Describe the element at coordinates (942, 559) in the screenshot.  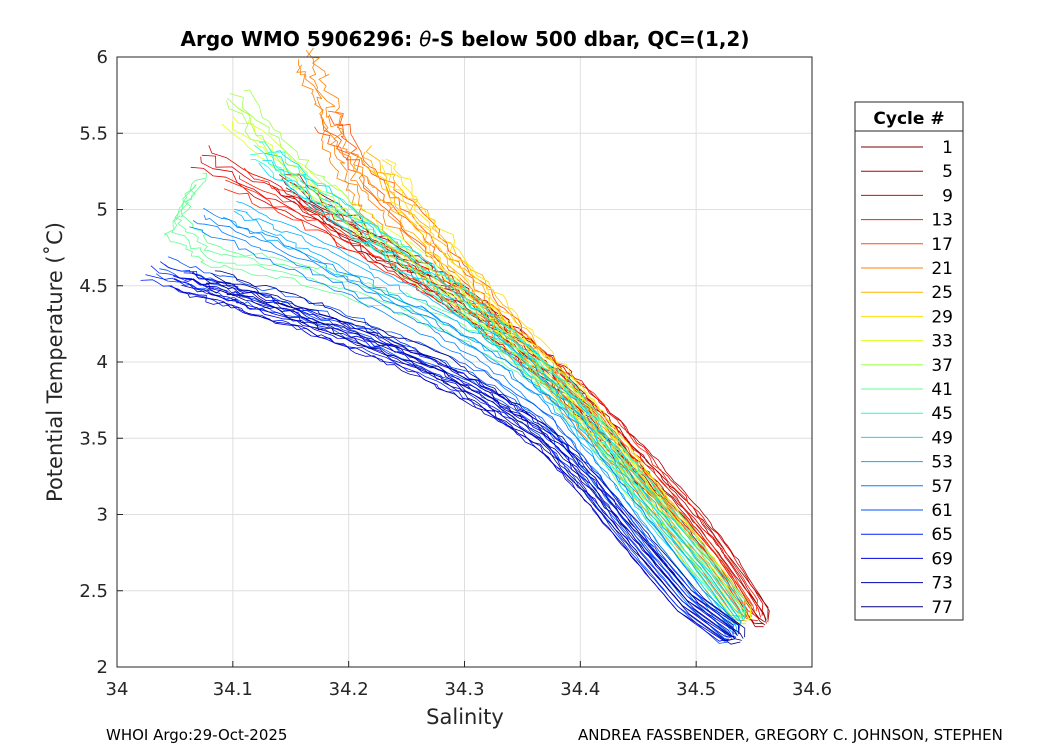
I see `legend-label-69: 69` at that location.